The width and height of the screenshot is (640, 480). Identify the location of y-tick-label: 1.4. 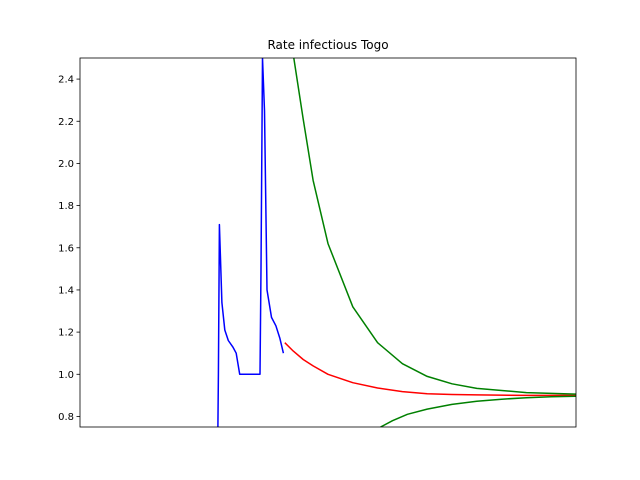
(66, 290).